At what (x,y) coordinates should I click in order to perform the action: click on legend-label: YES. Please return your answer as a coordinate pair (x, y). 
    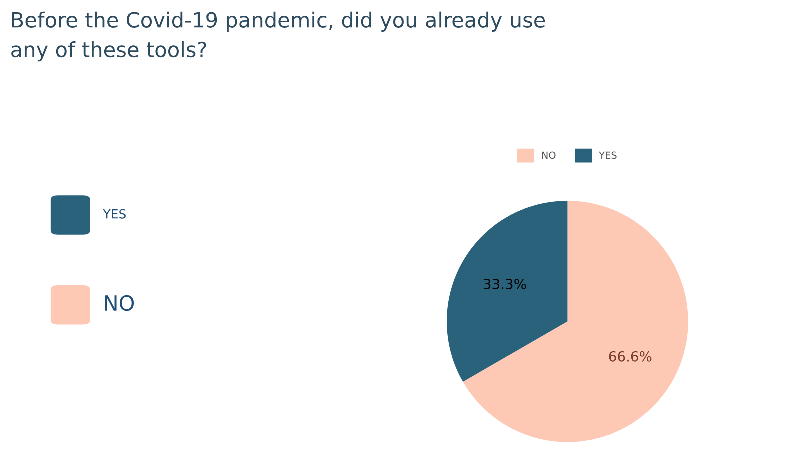
    Looking at the image, I should click on (608, 156).